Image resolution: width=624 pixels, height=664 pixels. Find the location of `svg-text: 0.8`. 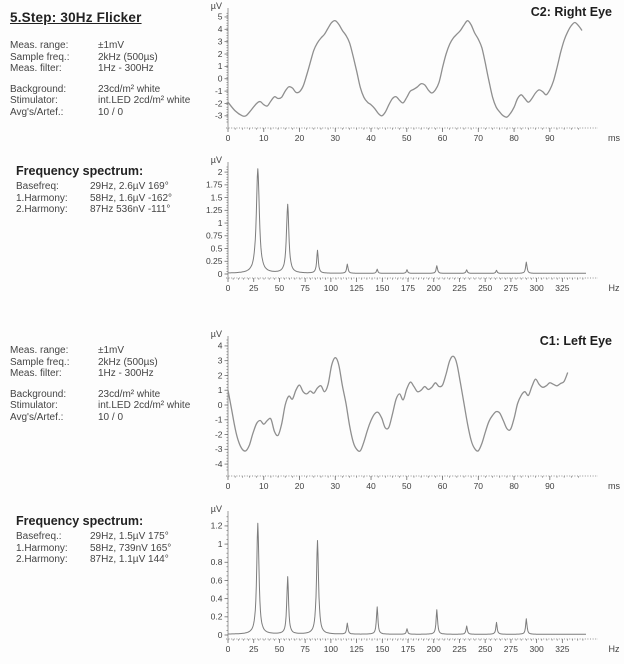

svg-text: 0.8 is located at coordinates (217, 562).